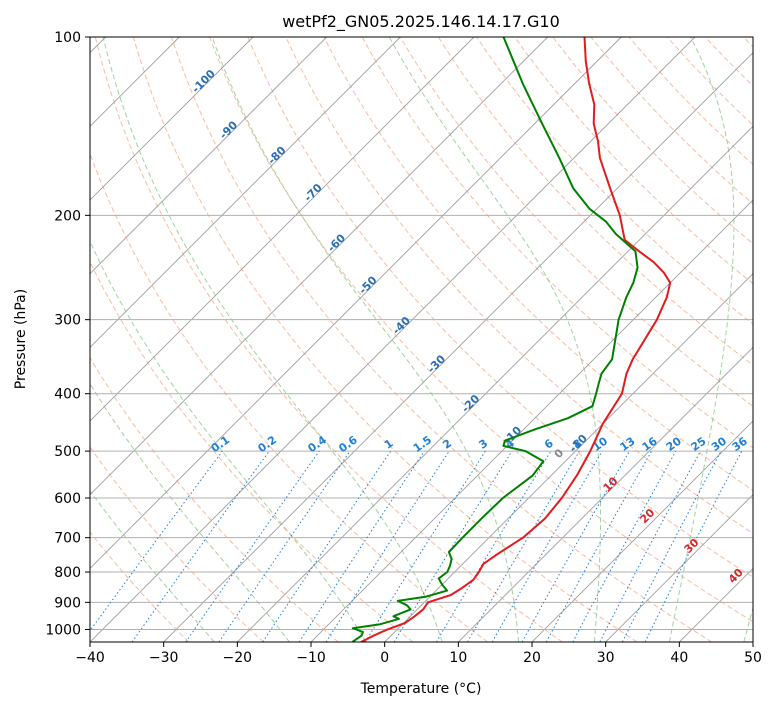 Image resolution: width=775 pixels, height=708 pixels. Describe the element at coordinates (753, 658) in the screenshot. I see `x-tick-label: 50` at that location.